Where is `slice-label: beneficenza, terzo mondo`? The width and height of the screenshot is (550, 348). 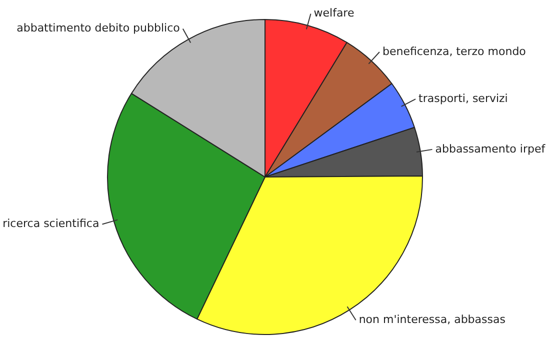
slice-label: beneficenza, terzo mondo is located at coordinates (454, 51).